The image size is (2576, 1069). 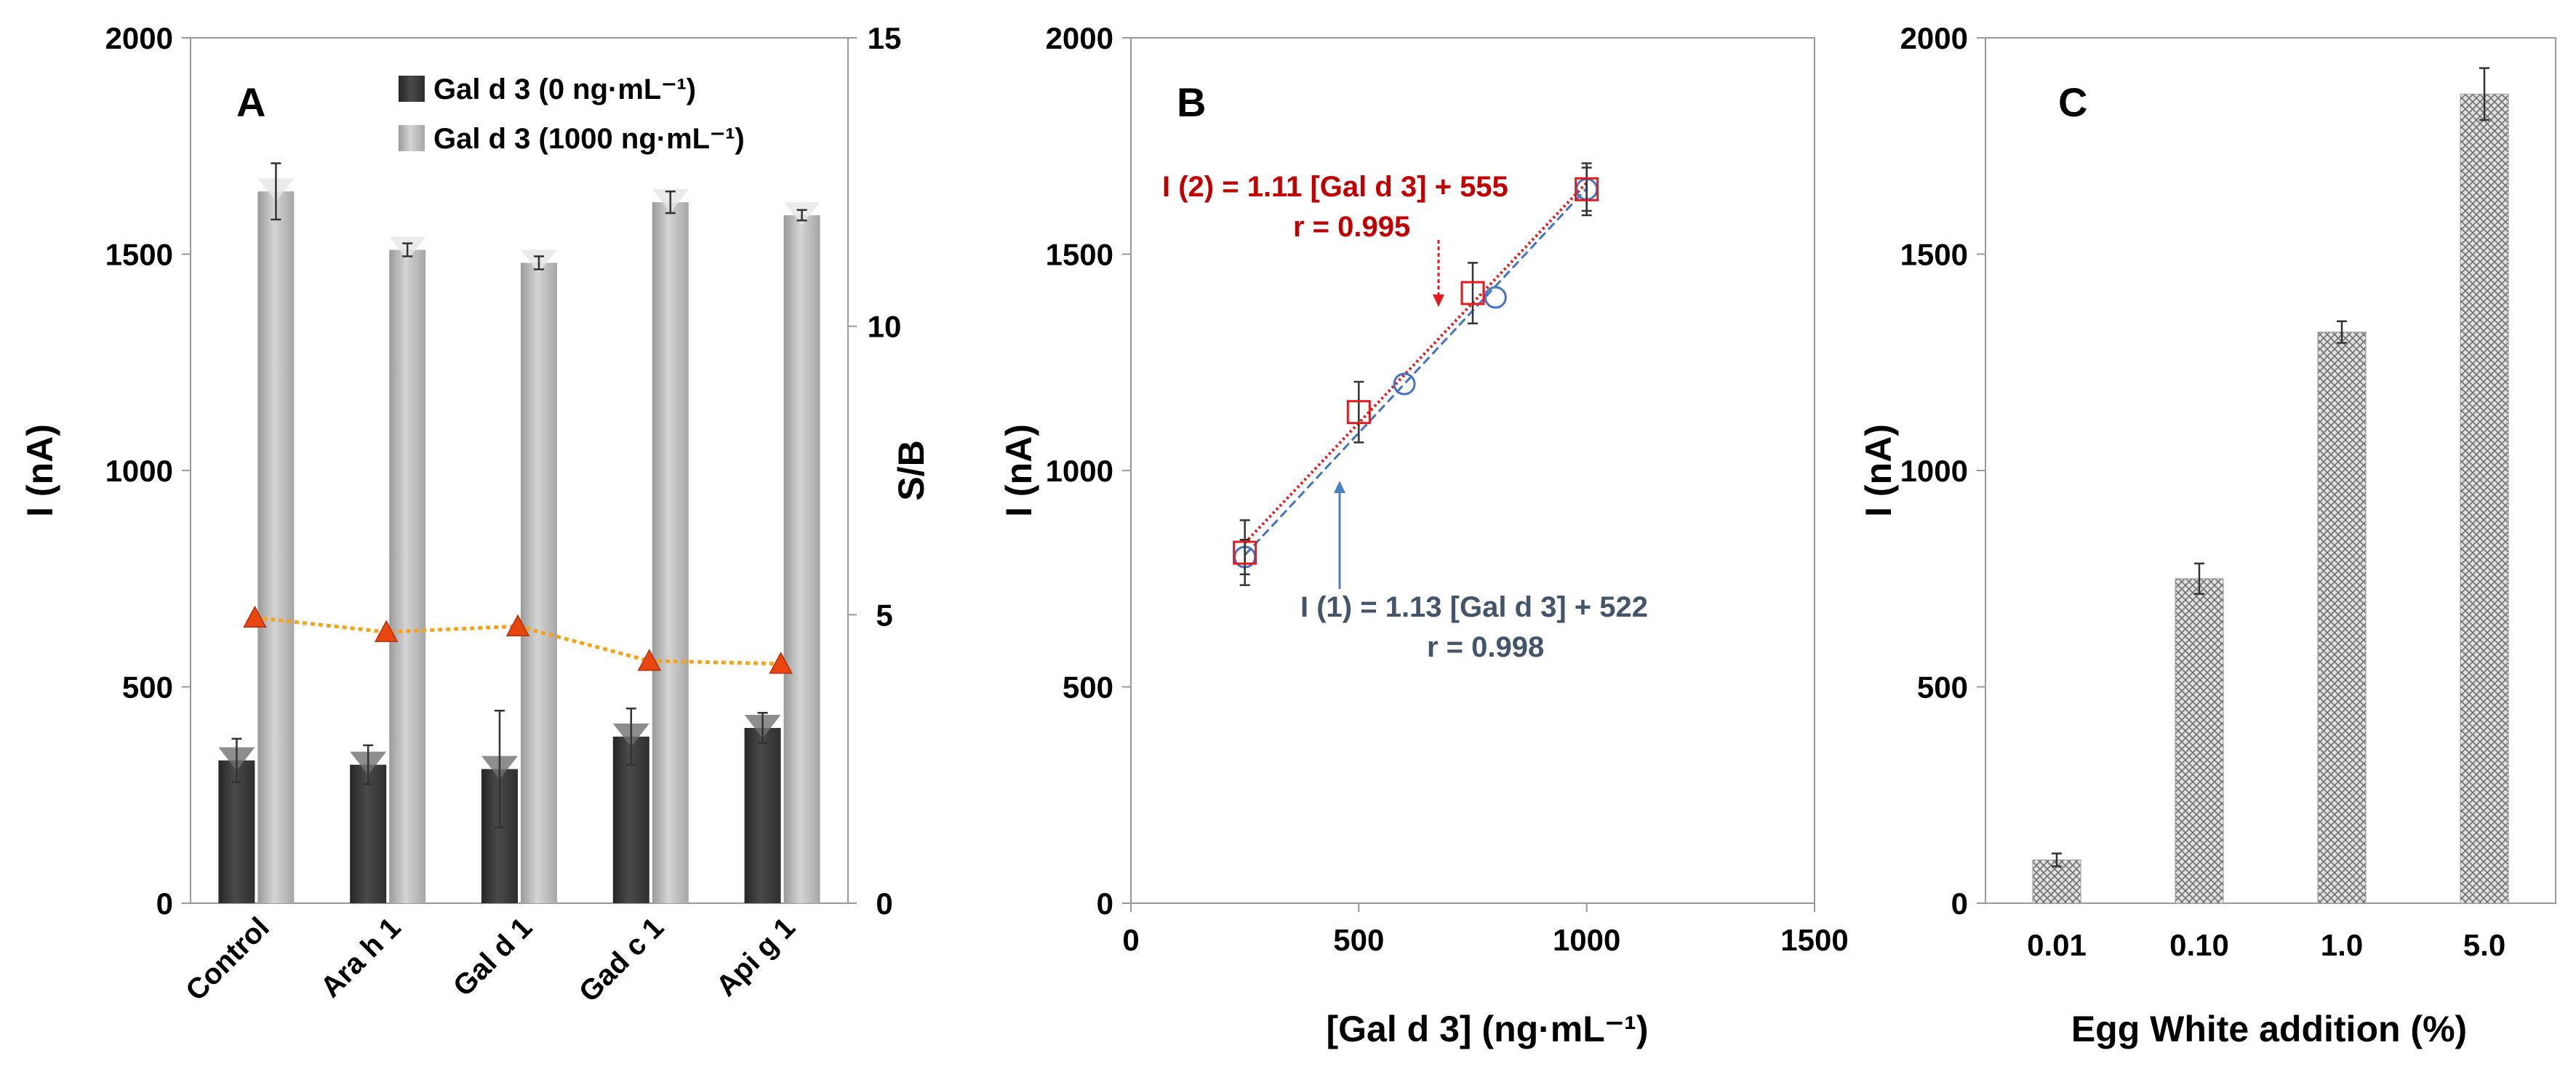 I want to click on y-axis-c: 0 500 1000 1500 2000, so click(x=1942, y=471).